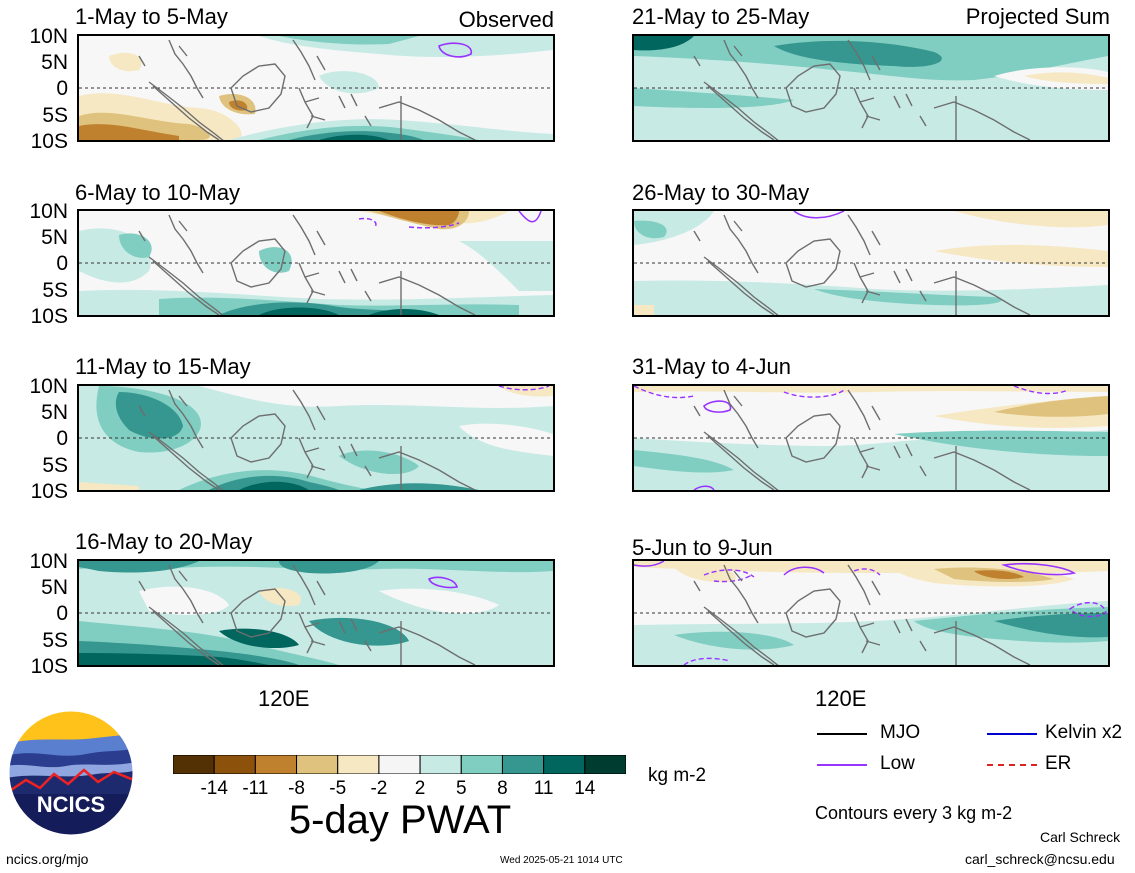  I want to click on colorbar-swatches, so click(399, 764).